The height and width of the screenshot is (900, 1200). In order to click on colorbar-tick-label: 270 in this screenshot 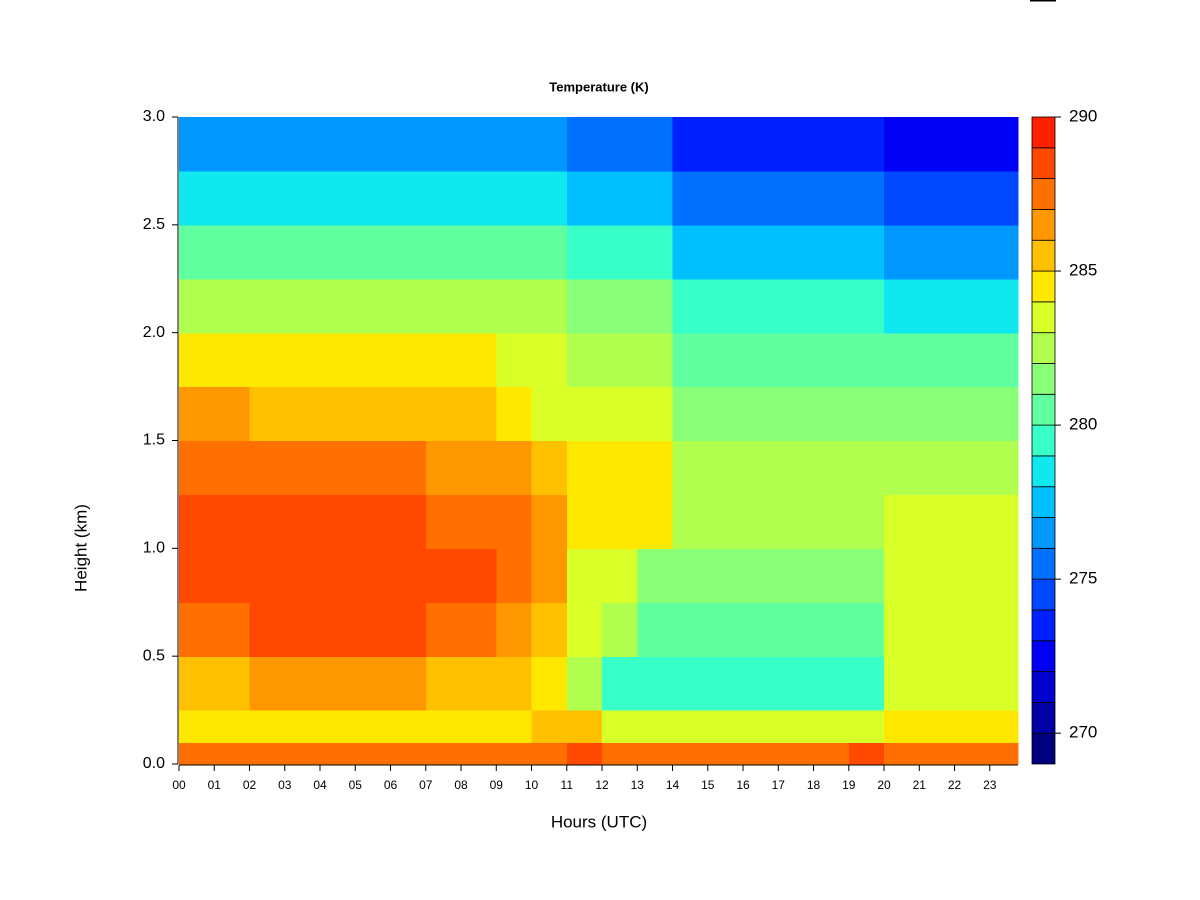, I will do `click(1083, 732)`.